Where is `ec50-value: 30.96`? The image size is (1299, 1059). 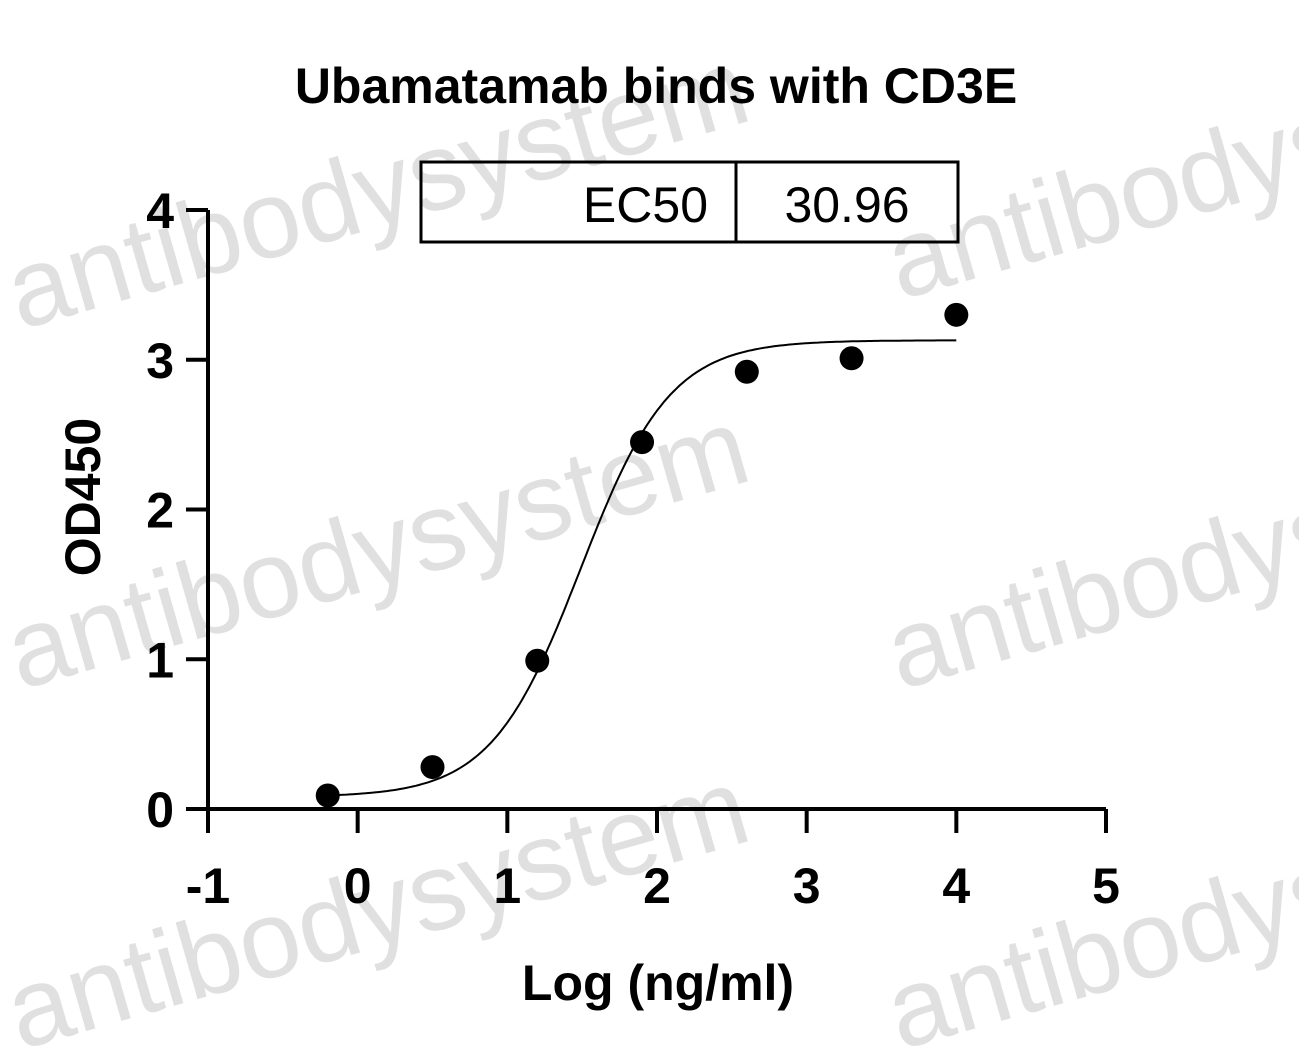 ec50-value: 30.96 is located at coordinates (846, 205).